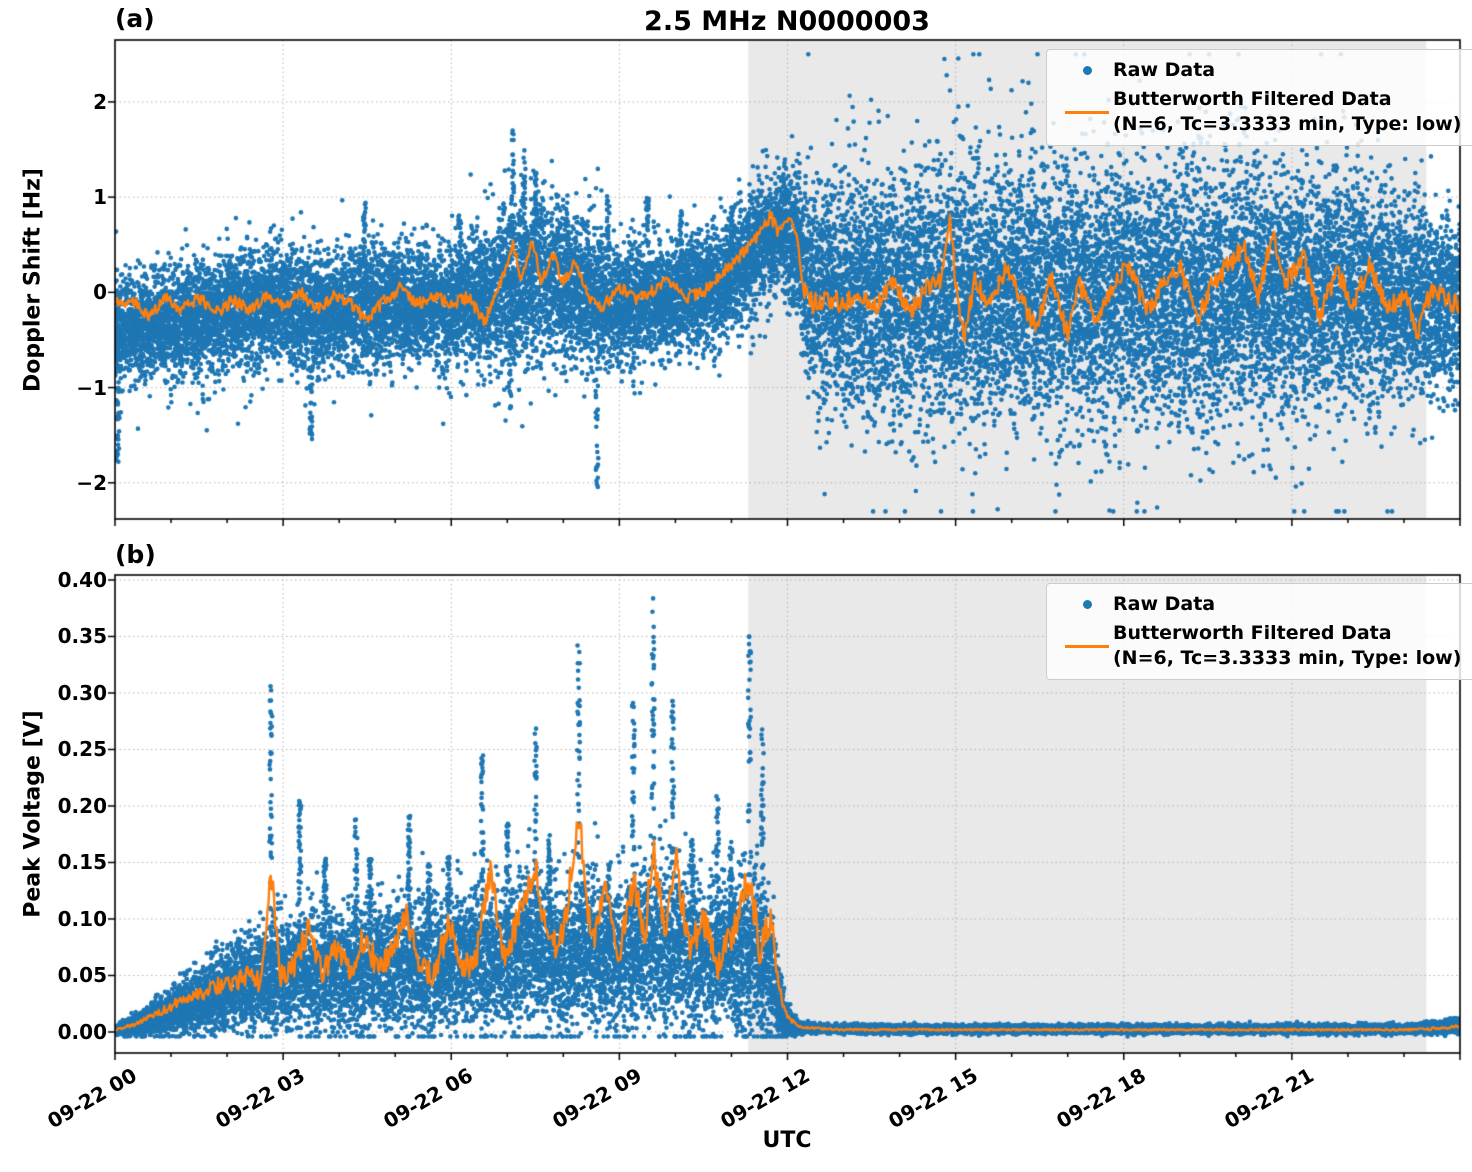 Image resolution: width=1472 pixels, height=1172 pixels. Describe the element at coordinates (33, 814) in the screenshot. I see `y-axis-label-voltage: Peak Voltage [V]` at that location.